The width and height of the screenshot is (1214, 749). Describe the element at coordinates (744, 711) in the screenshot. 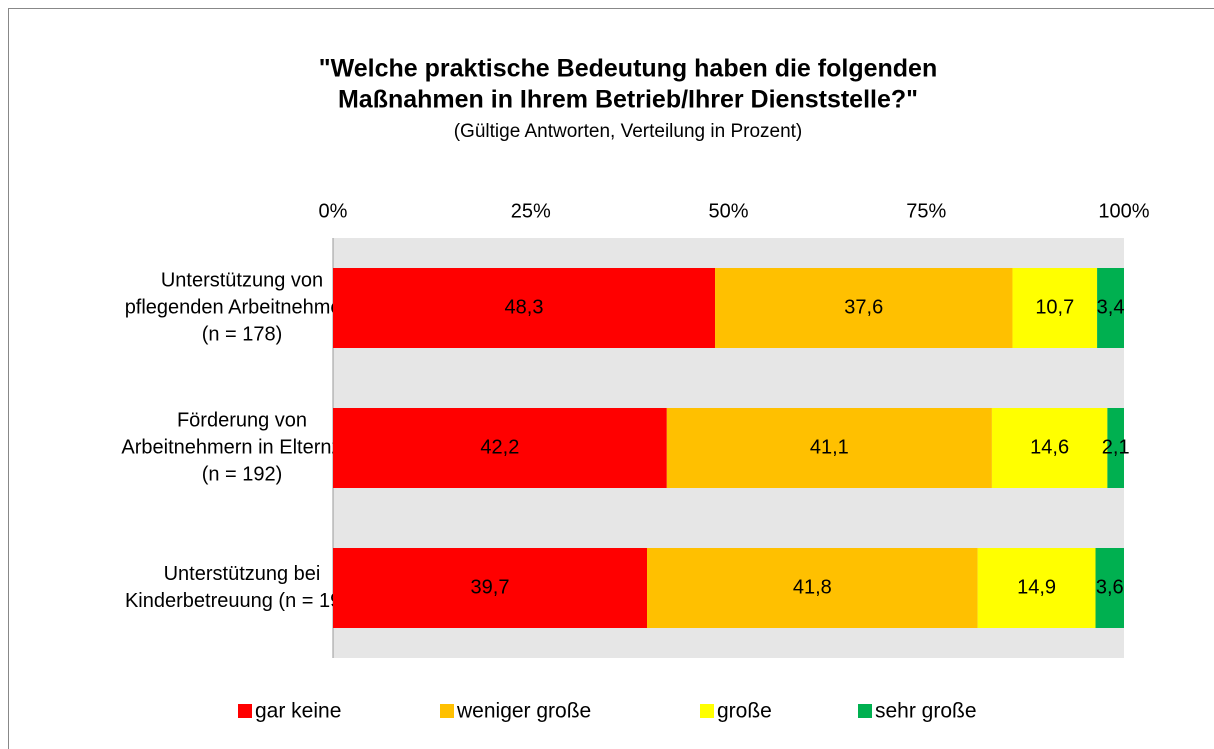

I see `legend-label: große` at that location.